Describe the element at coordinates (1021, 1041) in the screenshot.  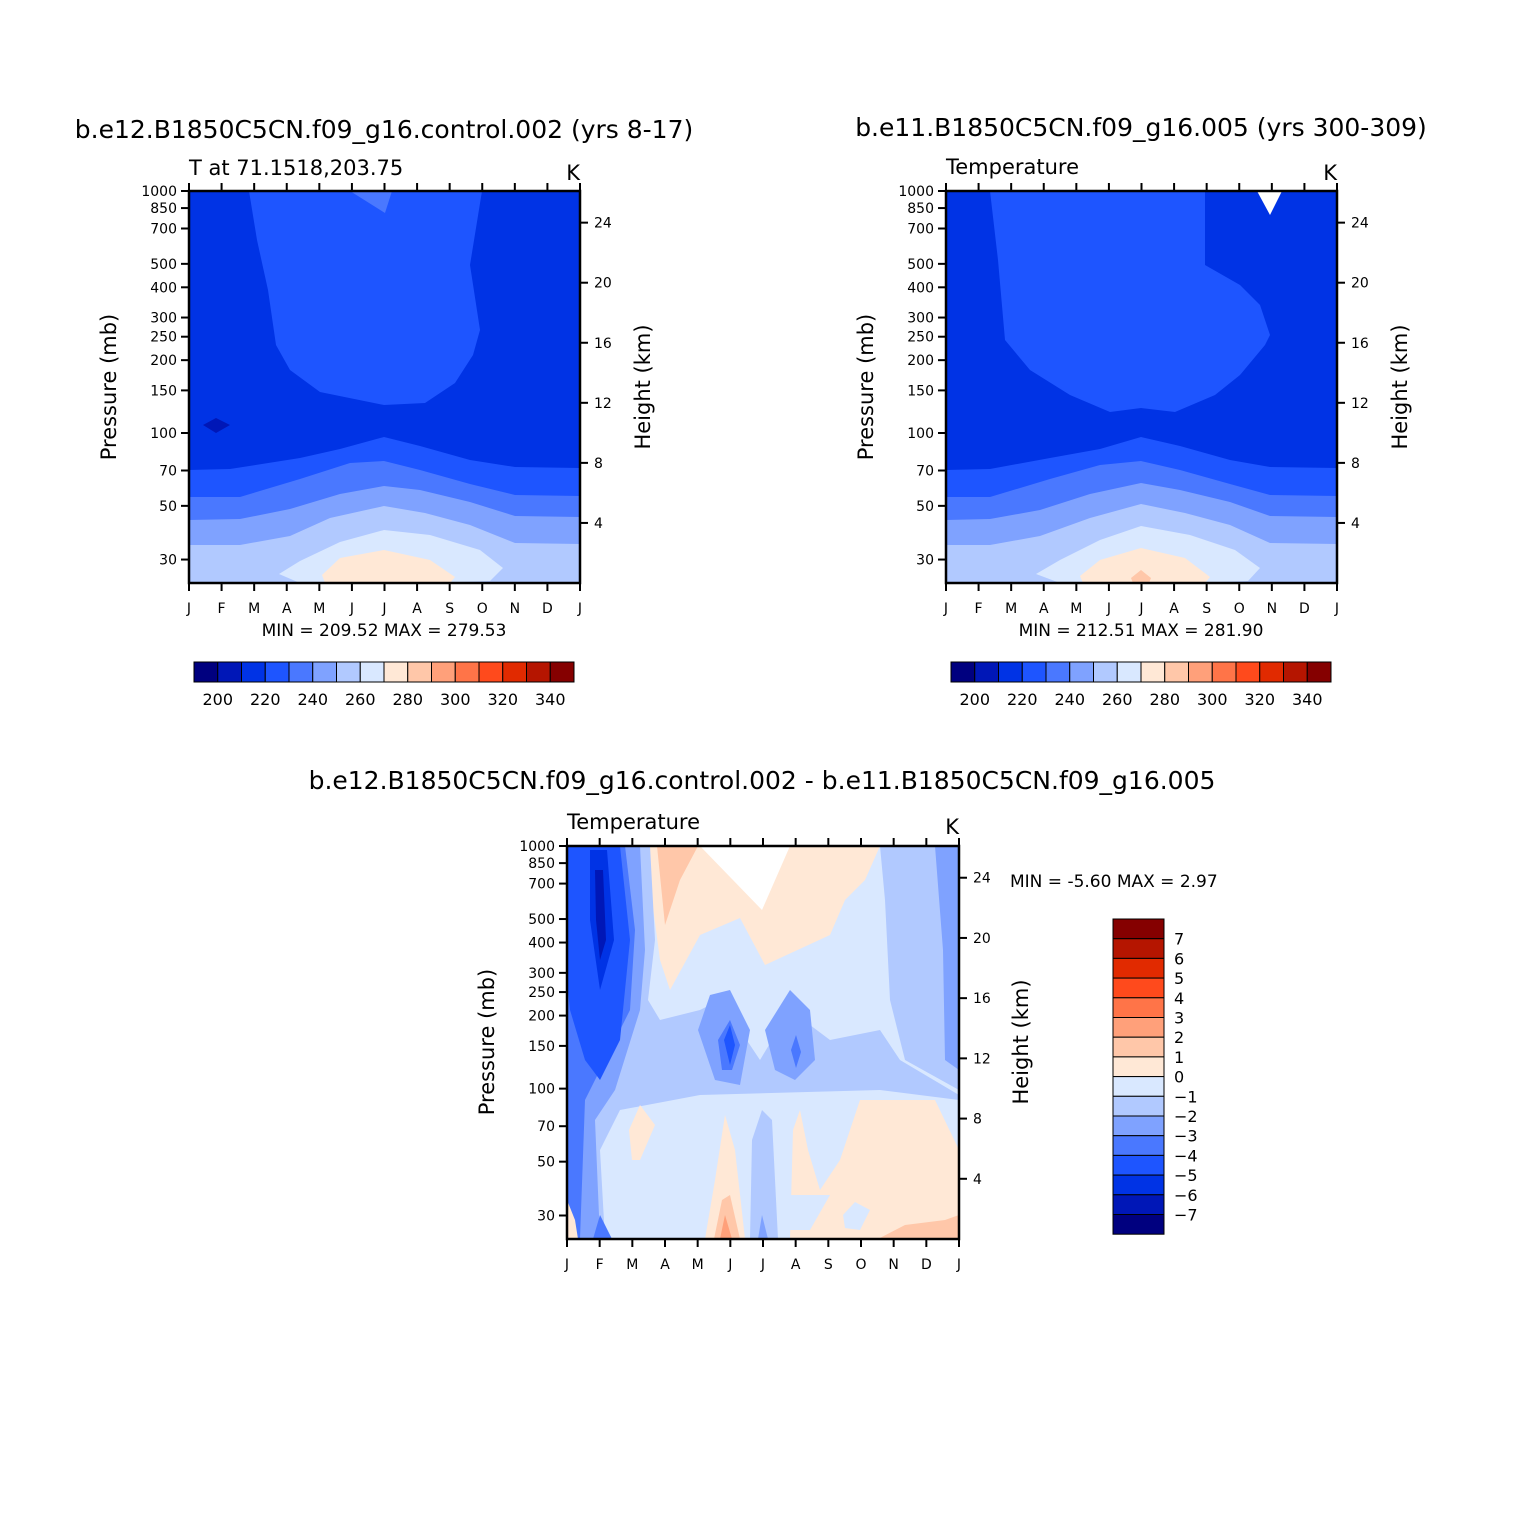
I see `panel3-y2label: Height (km)` at that location.